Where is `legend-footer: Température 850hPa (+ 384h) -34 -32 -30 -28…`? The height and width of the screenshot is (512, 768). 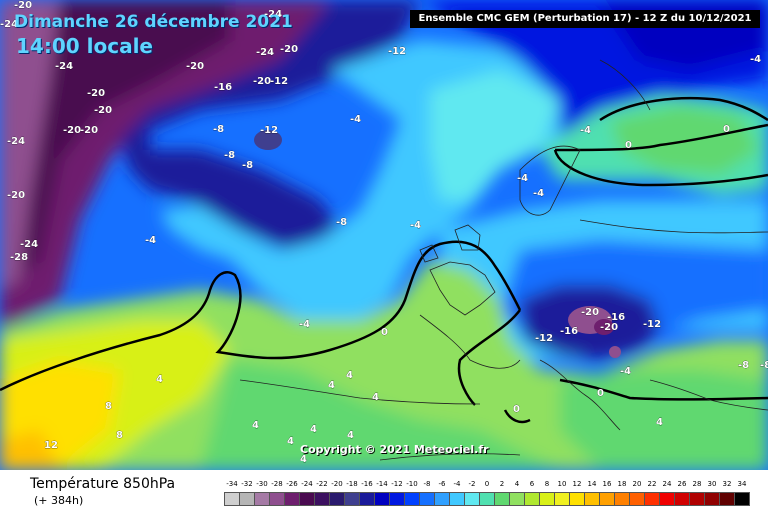 legend-footer: Température 850hPa (+ 384h) -34 -32 -30 -28… is located at coordinates (384, 491).